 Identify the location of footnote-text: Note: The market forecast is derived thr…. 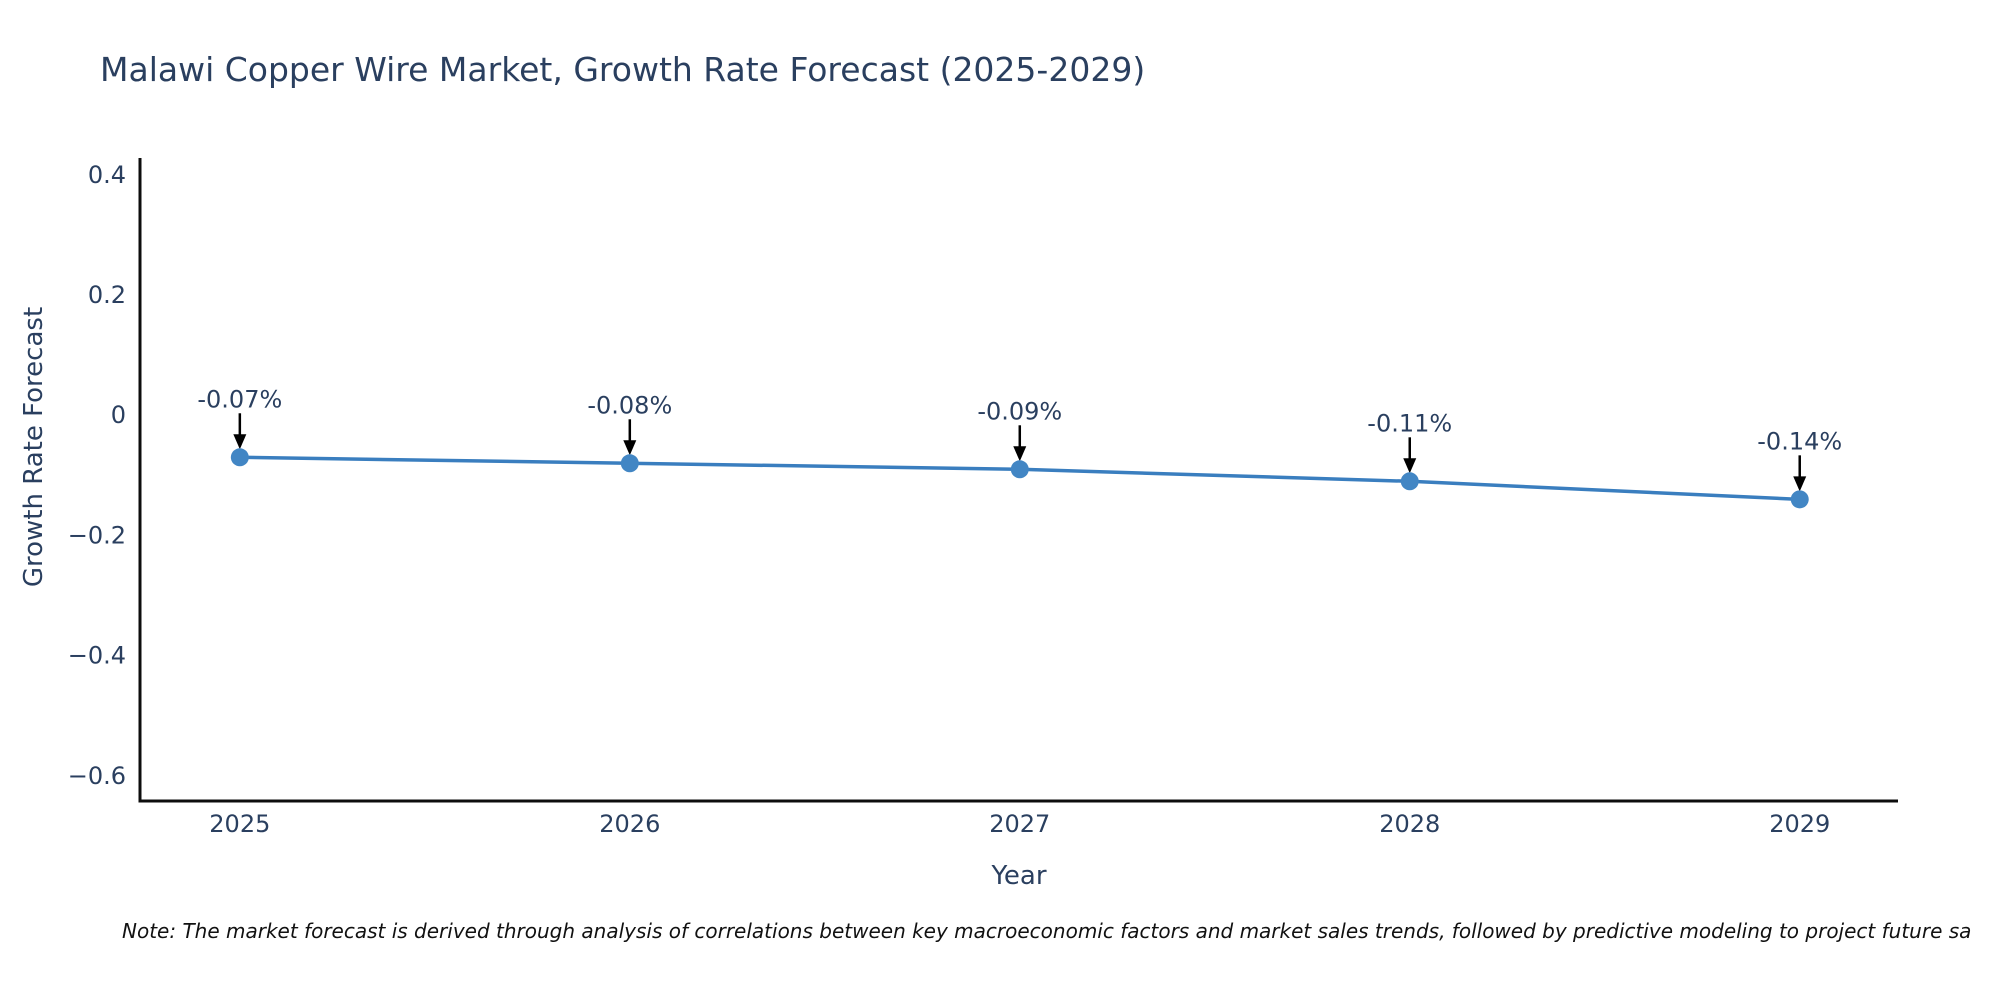
(1047, 931).